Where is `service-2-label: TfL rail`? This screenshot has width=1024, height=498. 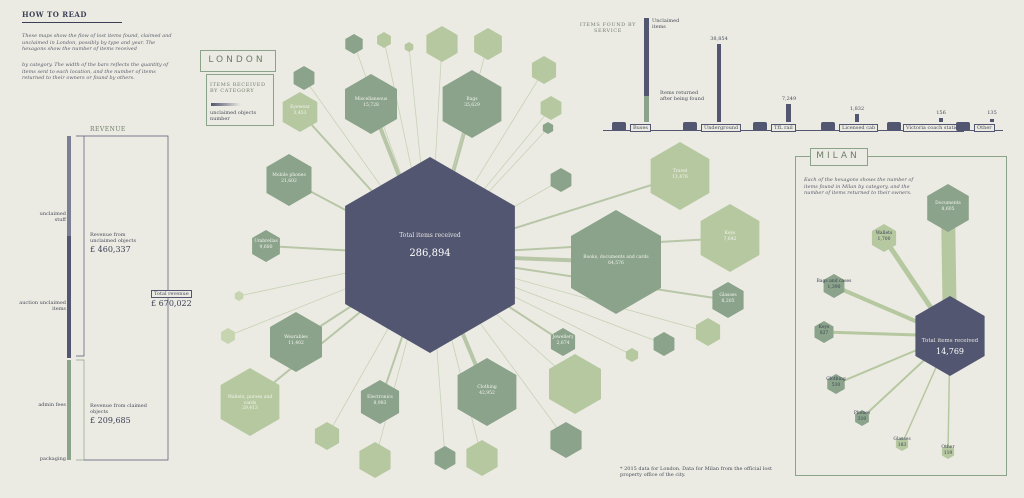 service-2-label: TfL rail is located at coordinates (783, 128).